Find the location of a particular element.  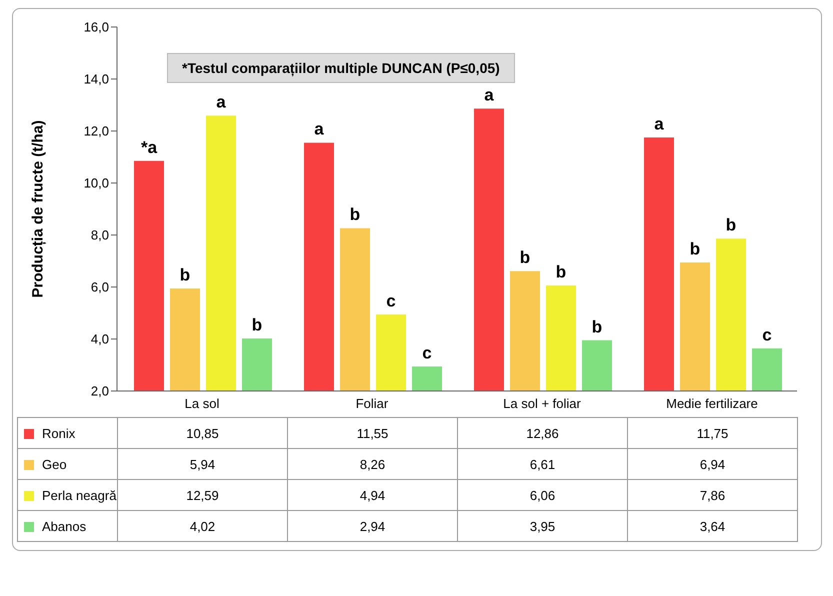

data-label: 6,94 is located at coordinates (713, 464).